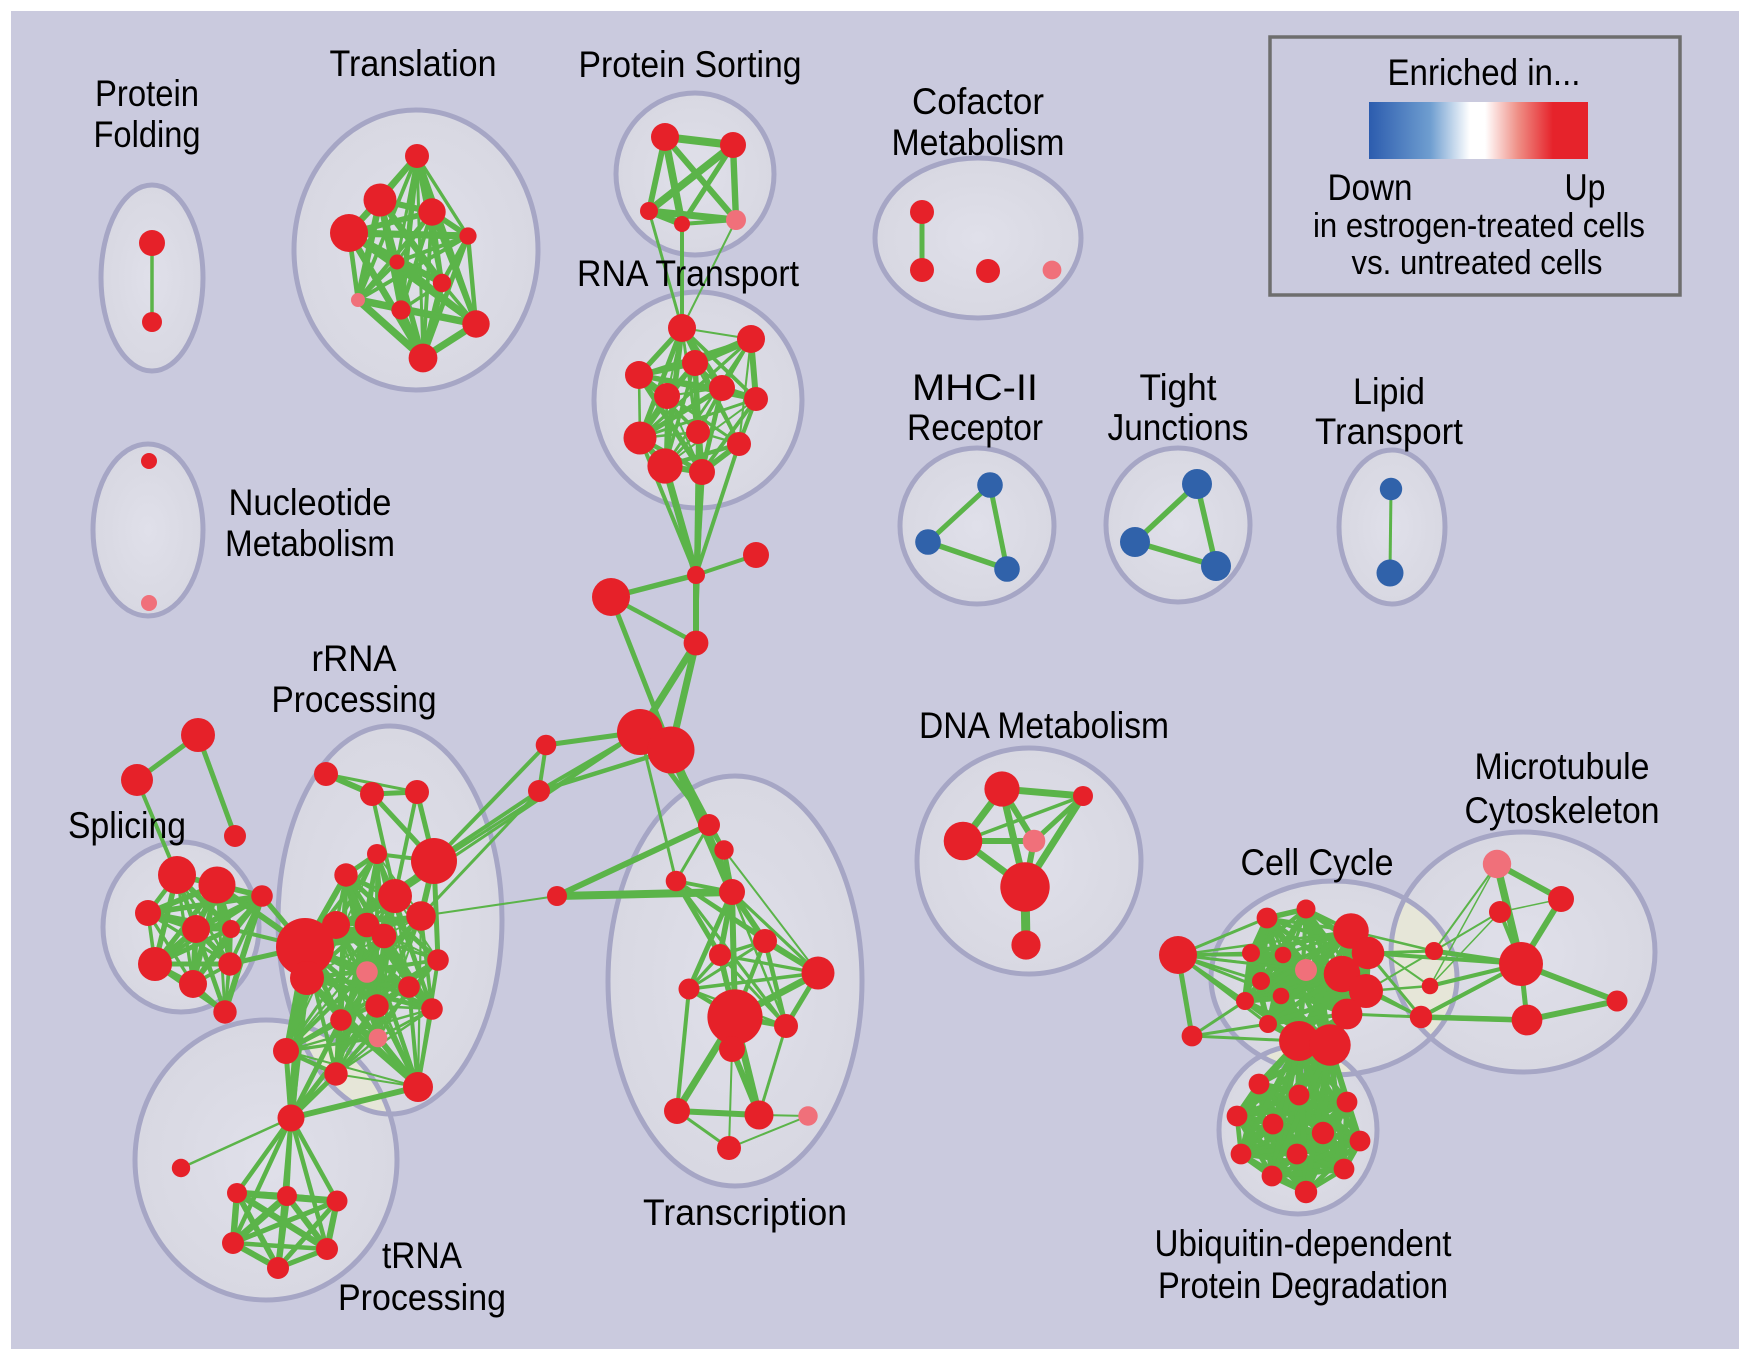  I want to click on svg-text: in estrogen-treated cells, so click(1479, 226).